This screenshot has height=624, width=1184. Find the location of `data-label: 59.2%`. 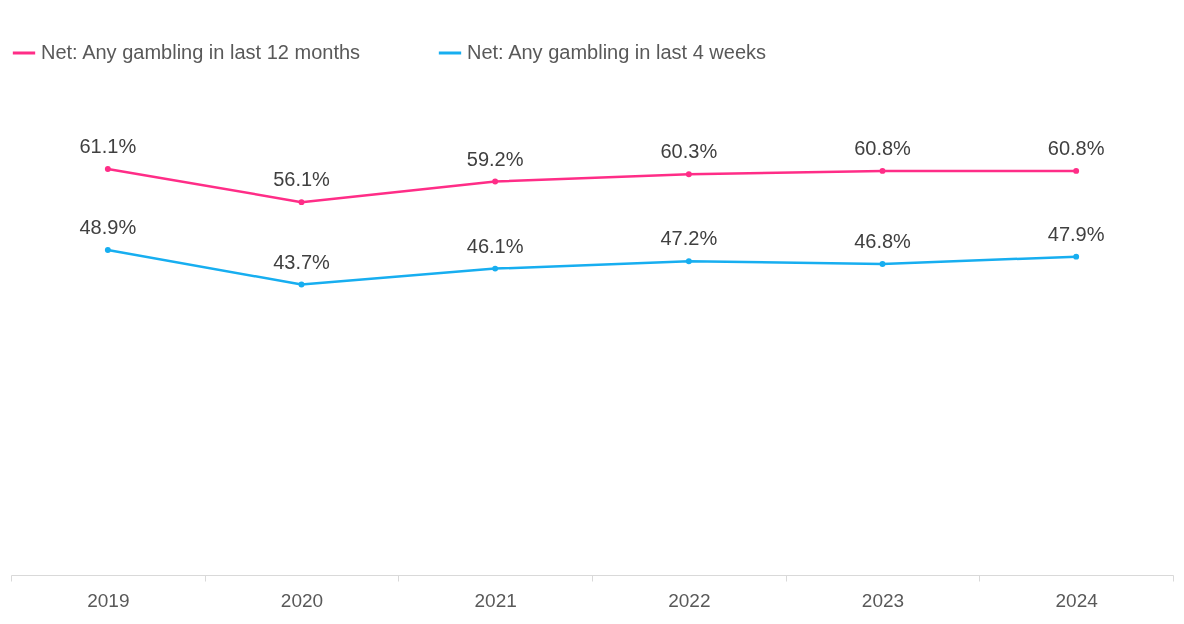

data-label: 59.2% is located at coordinates (495, 158).